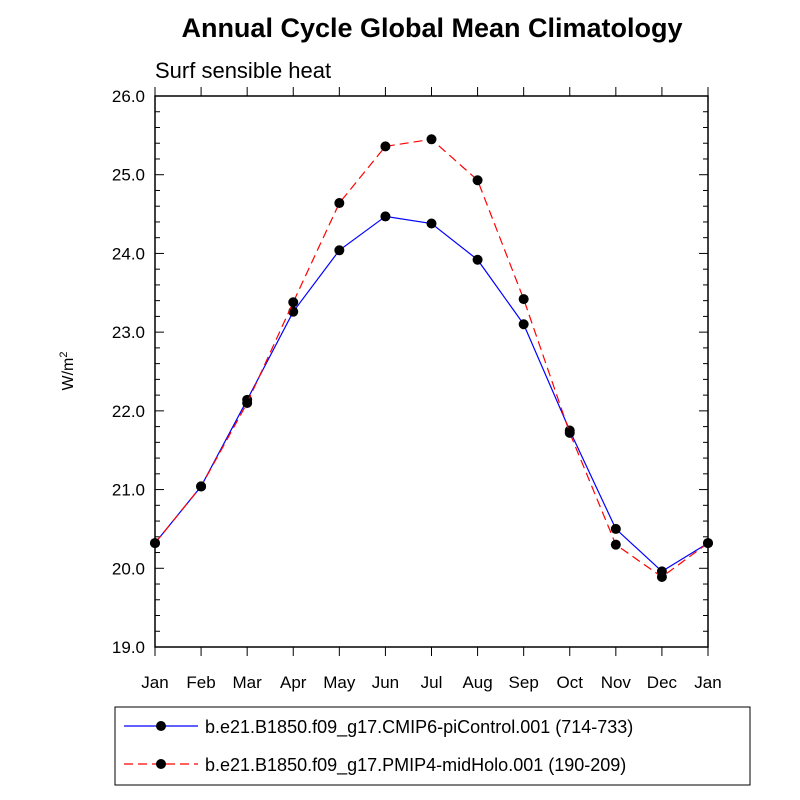 This screenshot has height=800, width=800. I want to click on y-axis-label-unit: W/m, so click(68, 374).